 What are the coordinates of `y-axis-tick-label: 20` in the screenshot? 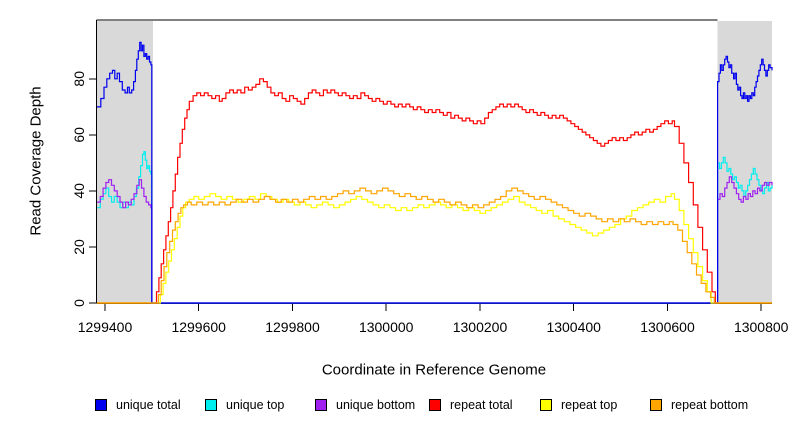 It's located at (79, 247).